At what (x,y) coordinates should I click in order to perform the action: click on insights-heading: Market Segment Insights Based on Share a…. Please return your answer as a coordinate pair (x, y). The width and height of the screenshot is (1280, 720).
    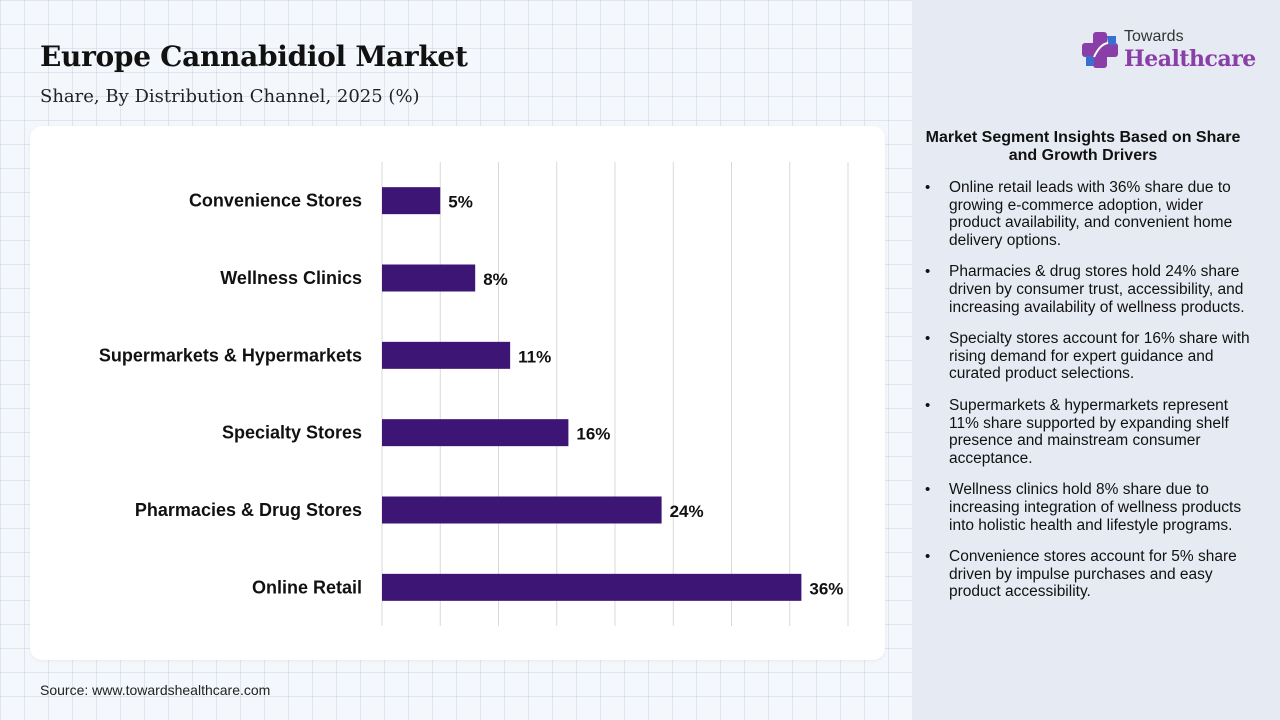
    Looking at the image, I should click on (1083, 146).